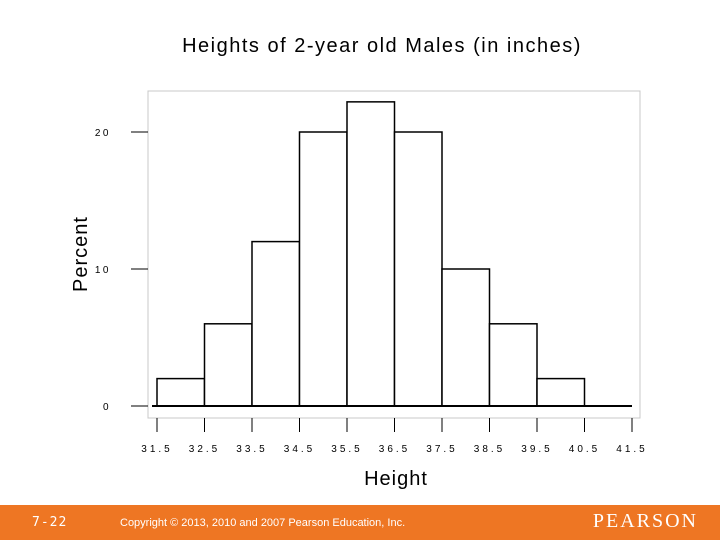  What do you see at coordinates (103, 270) in the screenshot?
I see `y-tick-label-10: 10` at bounding box center [103, 270].